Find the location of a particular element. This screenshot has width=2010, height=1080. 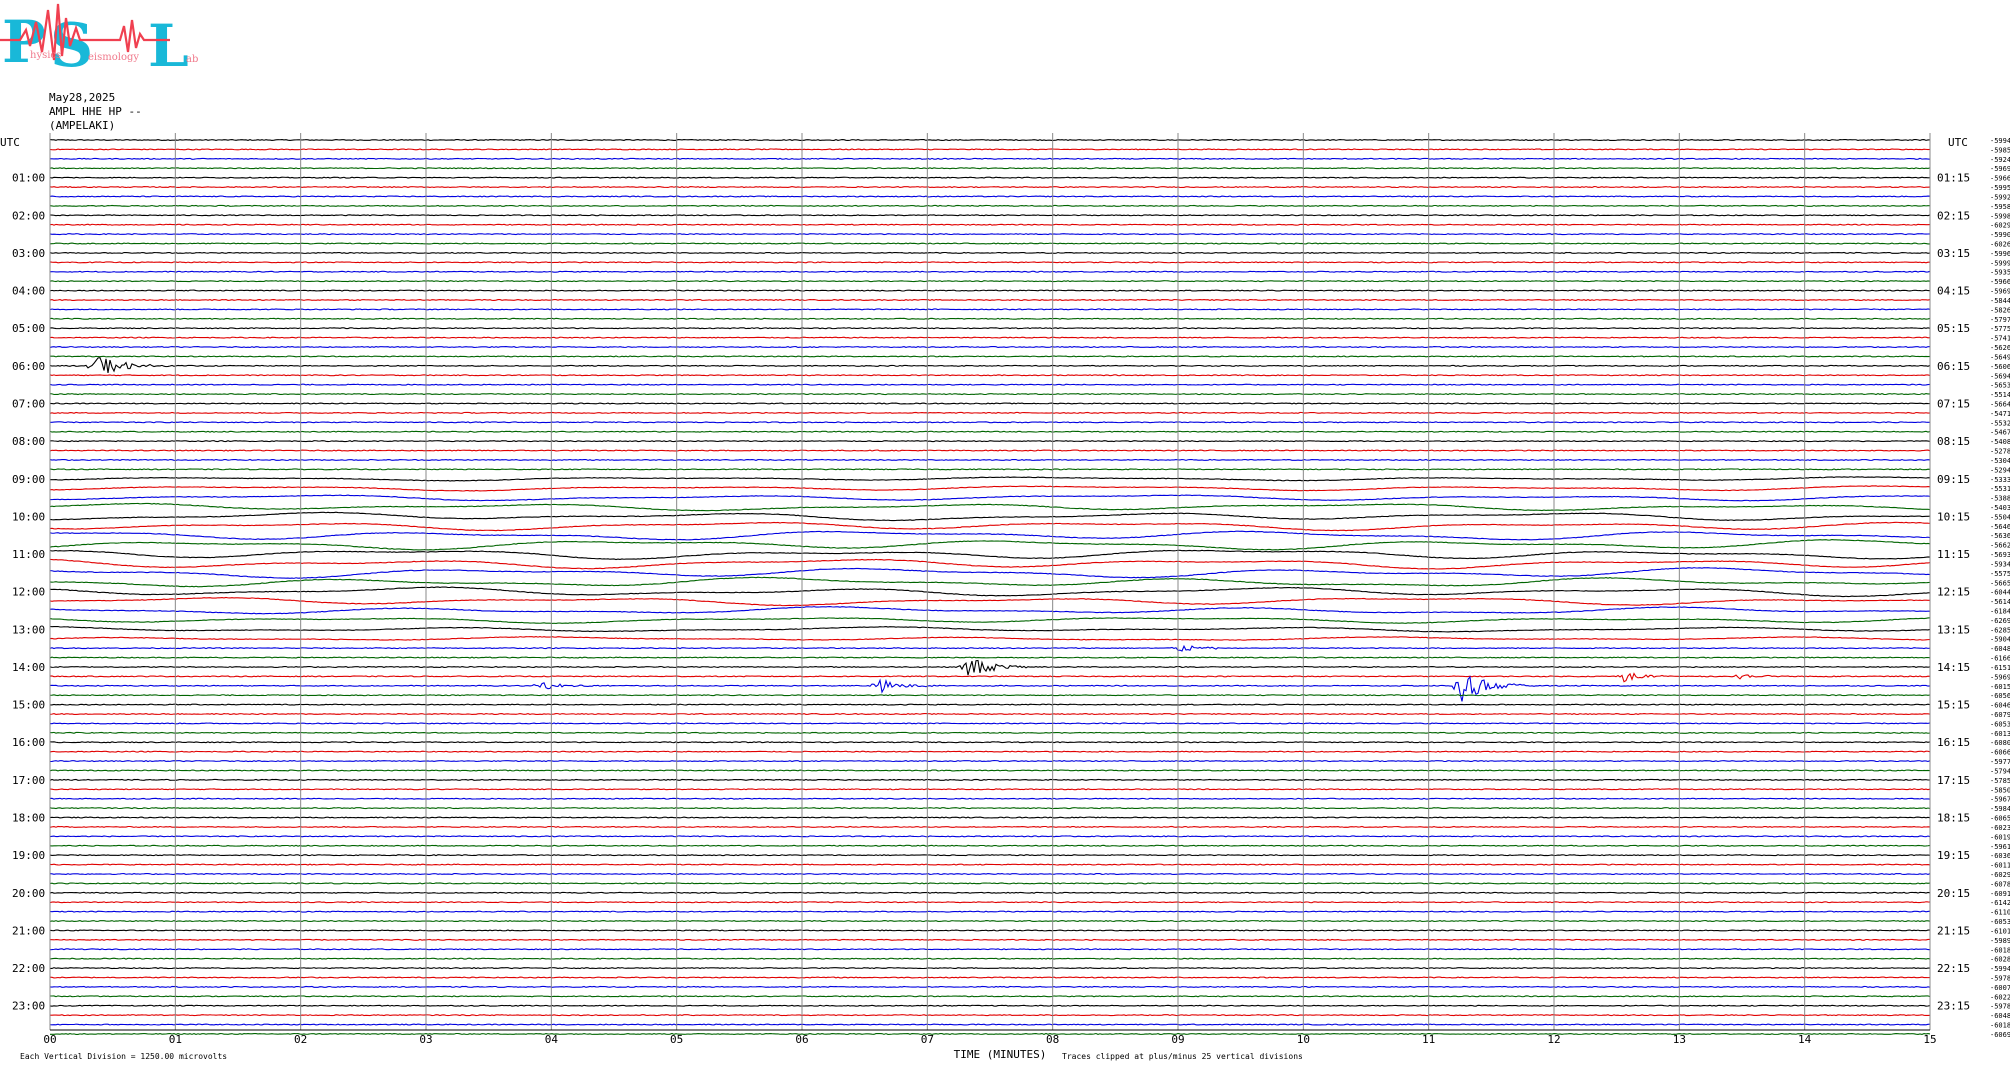

trace-value-label: -5636 is located at coordinates (2000, 536).